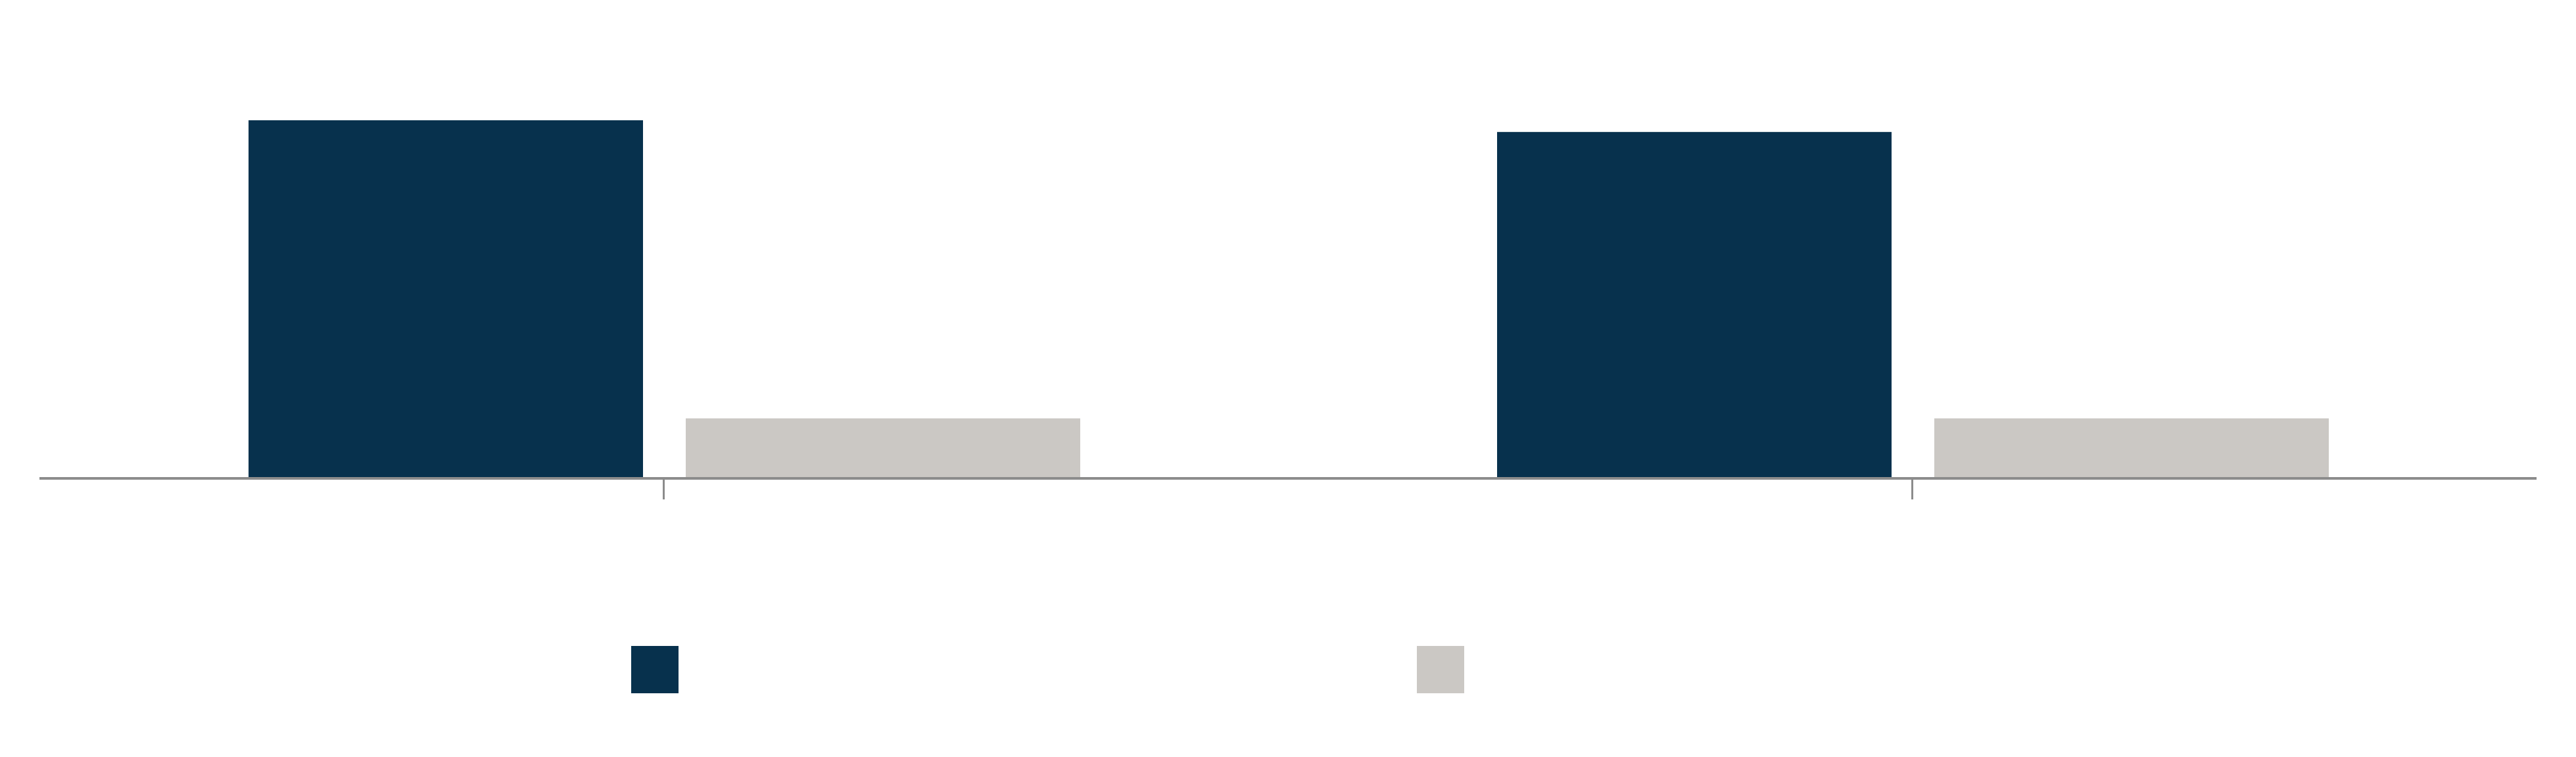 The image size is (2576, 757). What do you see at coordinates (1288, 488) in the screenshot?
I see `x-axis-ticks` at bounding box center [1288, 488].